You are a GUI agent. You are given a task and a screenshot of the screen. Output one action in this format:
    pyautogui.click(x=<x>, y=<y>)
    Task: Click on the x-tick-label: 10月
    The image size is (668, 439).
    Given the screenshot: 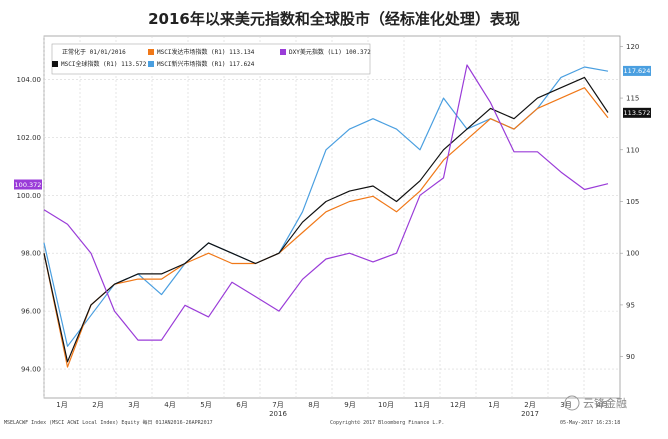 What is the action you would take?
    pyautogui.click(x=386, y=405)
    